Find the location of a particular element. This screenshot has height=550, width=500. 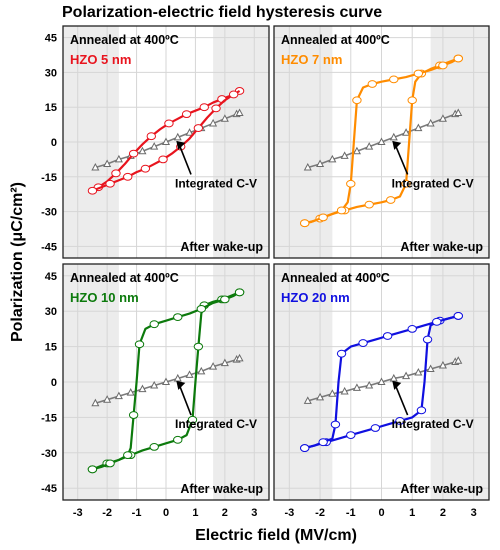

pe-loop-lower-branch is located at coordinates (381, 141).